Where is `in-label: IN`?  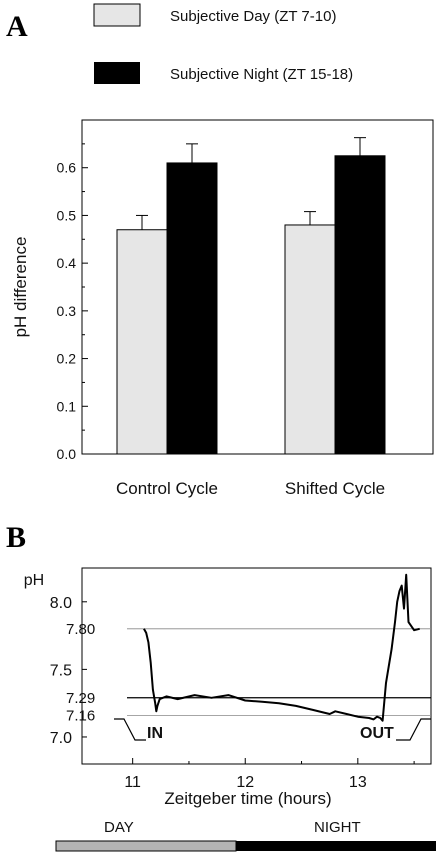 in-label: IN is located at coordinates (155, 733).